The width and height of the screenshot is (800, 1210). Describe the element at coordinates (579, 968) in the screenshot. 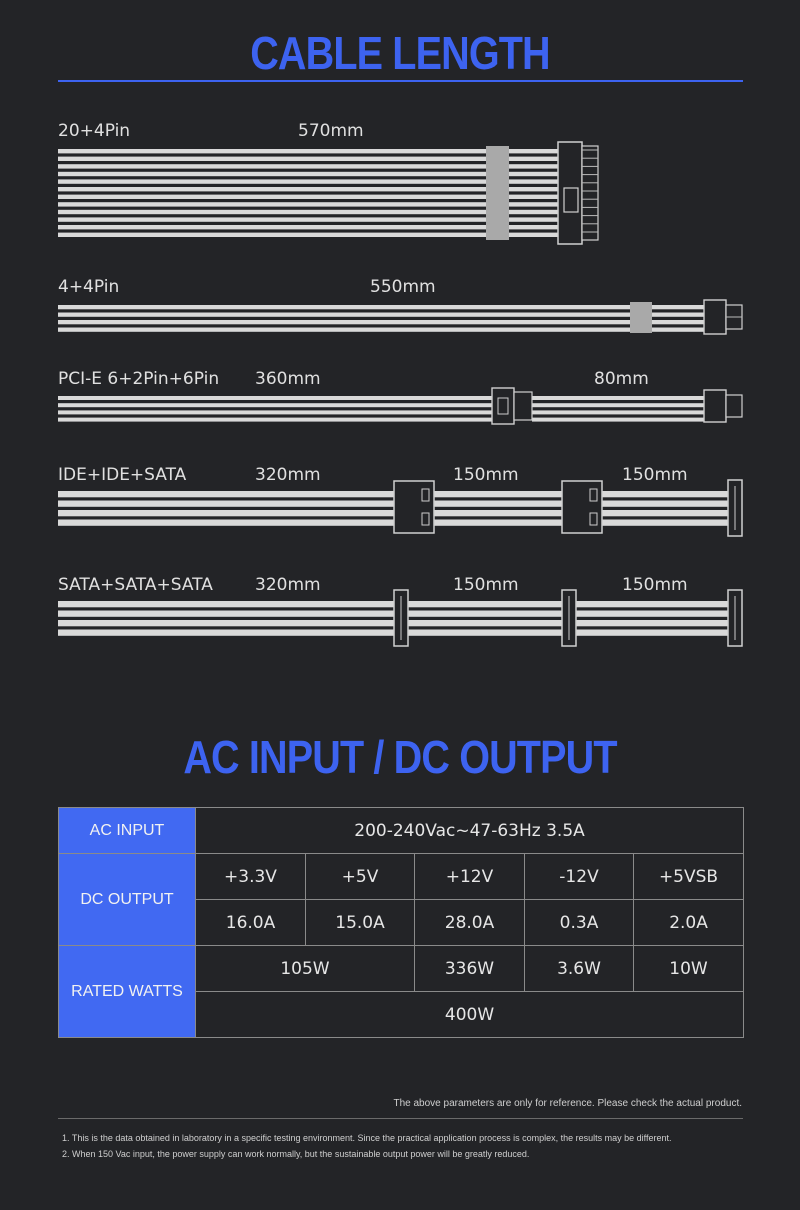

I see `watts-cell: 3.6W` at that location.